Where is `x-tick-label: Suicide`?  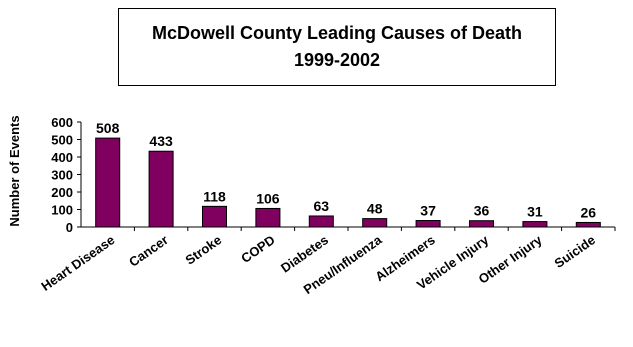 x-tick-label: Suicide is located at coordinates (575, 251).